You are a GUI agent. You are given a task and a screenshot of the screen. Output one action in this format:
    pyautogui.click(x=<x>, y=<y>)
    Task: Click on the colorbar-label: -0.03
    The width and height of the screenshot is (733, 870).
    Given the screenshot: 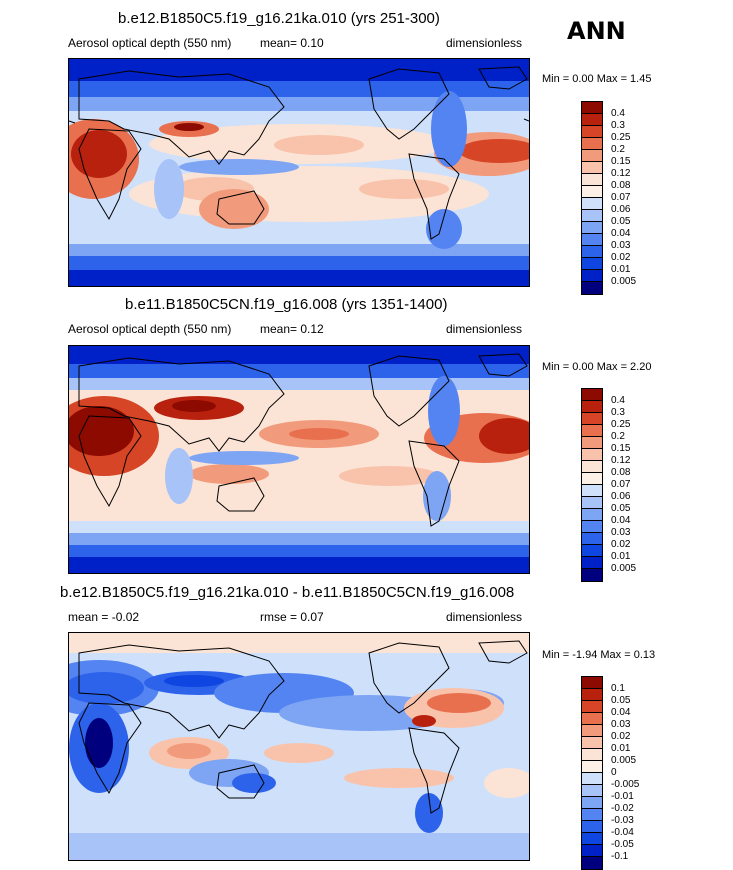 What is the action you would take?
    pyautogui.click(x=622, y=820)
    